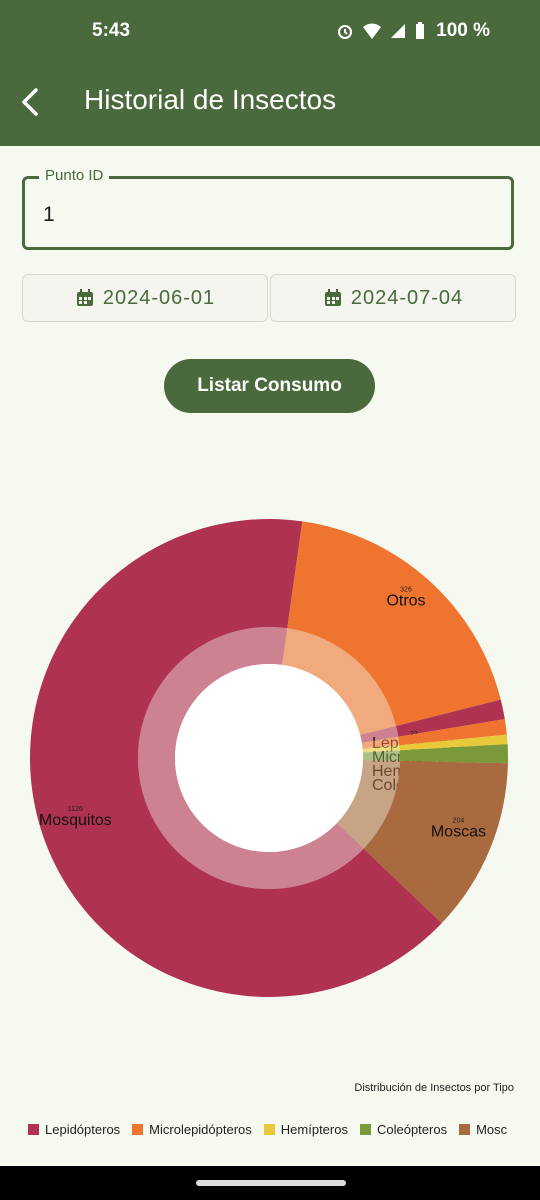 Image resolution: width=540 pixels, height=1200 pixels. Describe the element at coordinates (407, 297) in the screenshot. I see `end-date-label: 2024-07-04` at that location.